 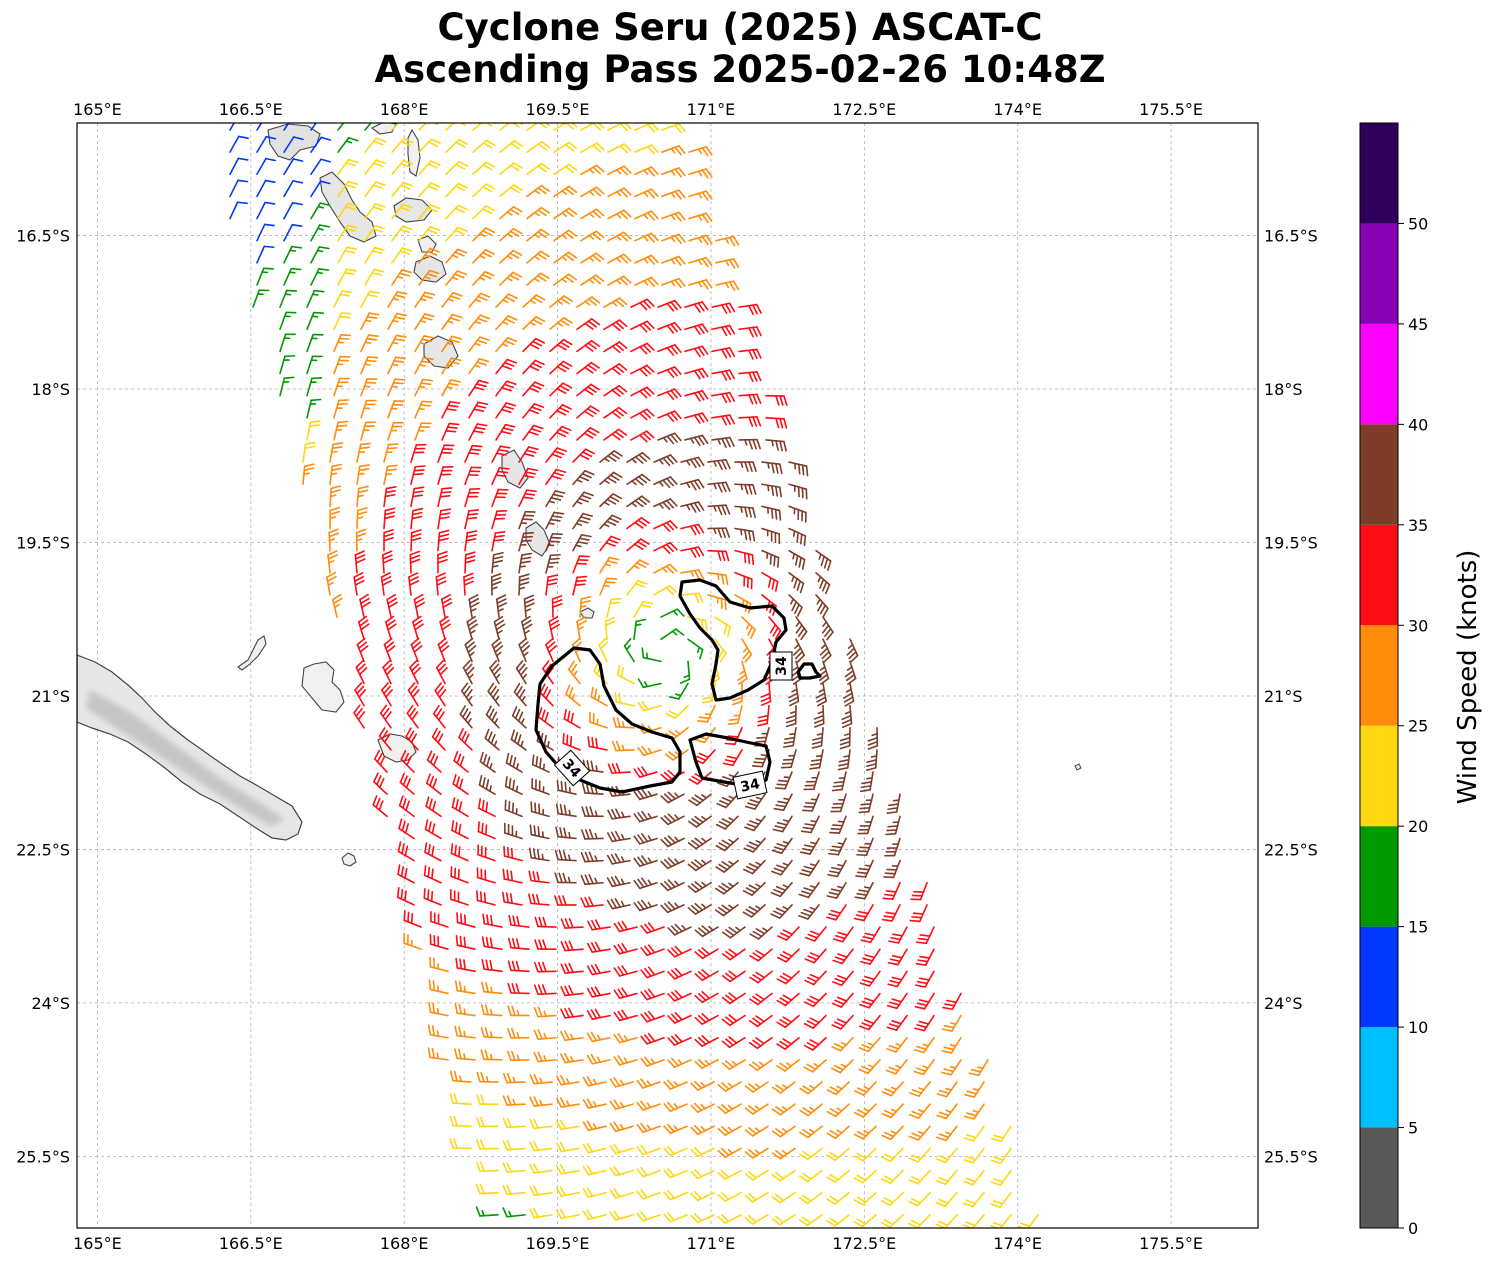 I want to click on lat-tick-label-left: 22.5°S, so click(x=43, y=849).